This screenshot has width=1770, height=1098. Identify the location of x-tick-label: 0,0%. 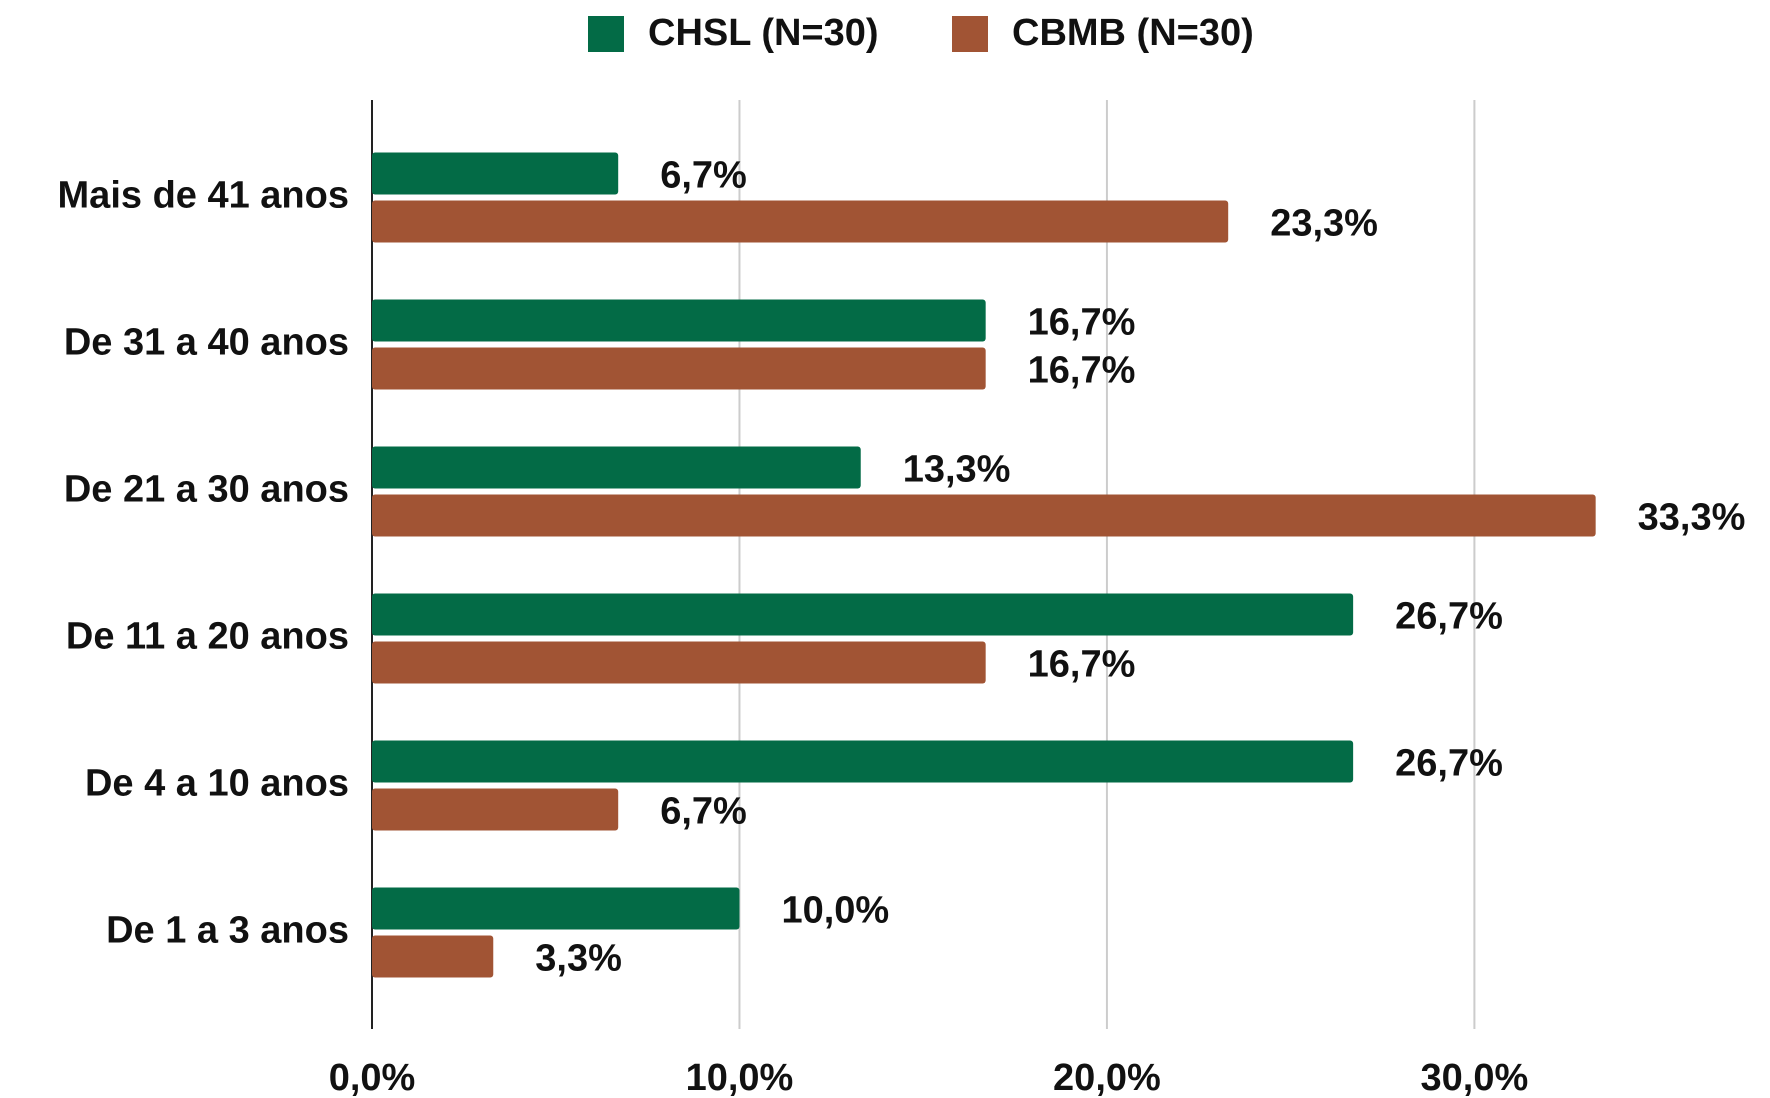
(372, 1077).